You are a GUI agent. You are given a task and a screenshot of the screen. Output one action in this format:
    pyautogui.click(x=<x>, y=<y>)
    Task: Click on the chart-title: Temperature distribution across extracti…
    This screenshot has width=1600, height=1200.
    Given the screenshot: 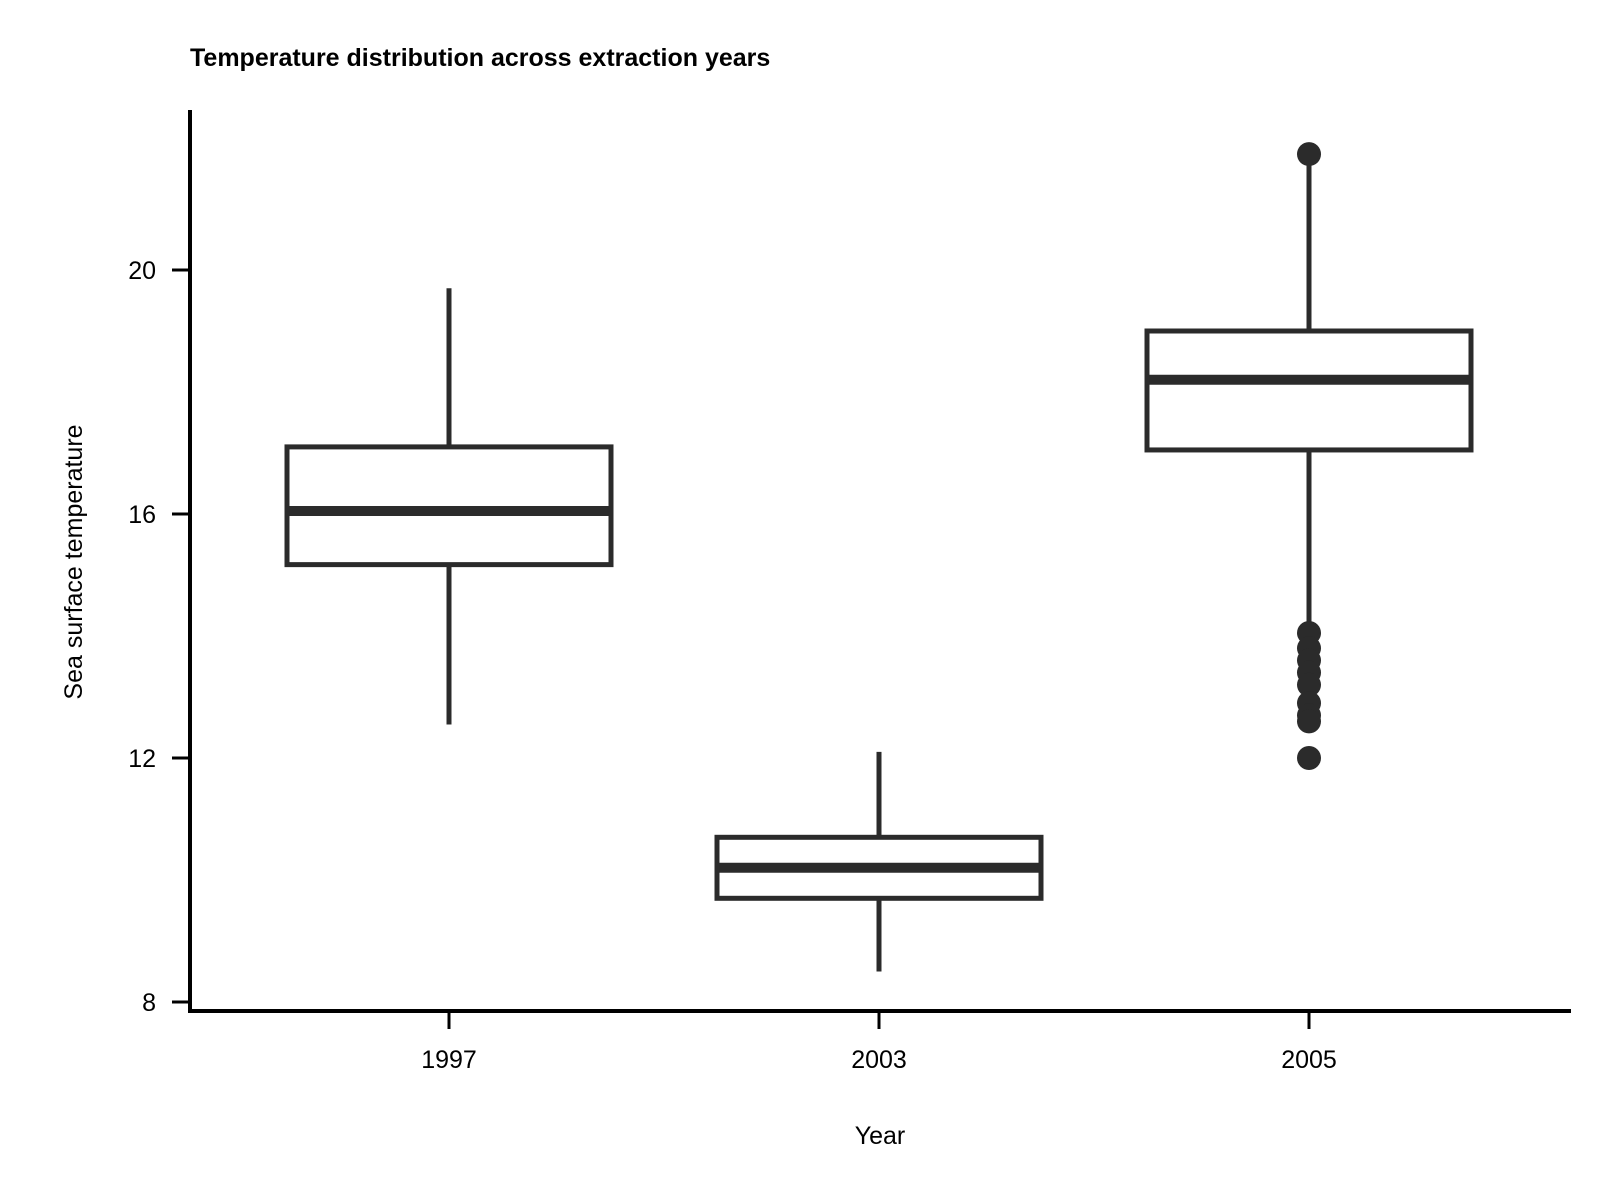 What is the action you would take?
    pyautogui.click(x=480, y=58)
    